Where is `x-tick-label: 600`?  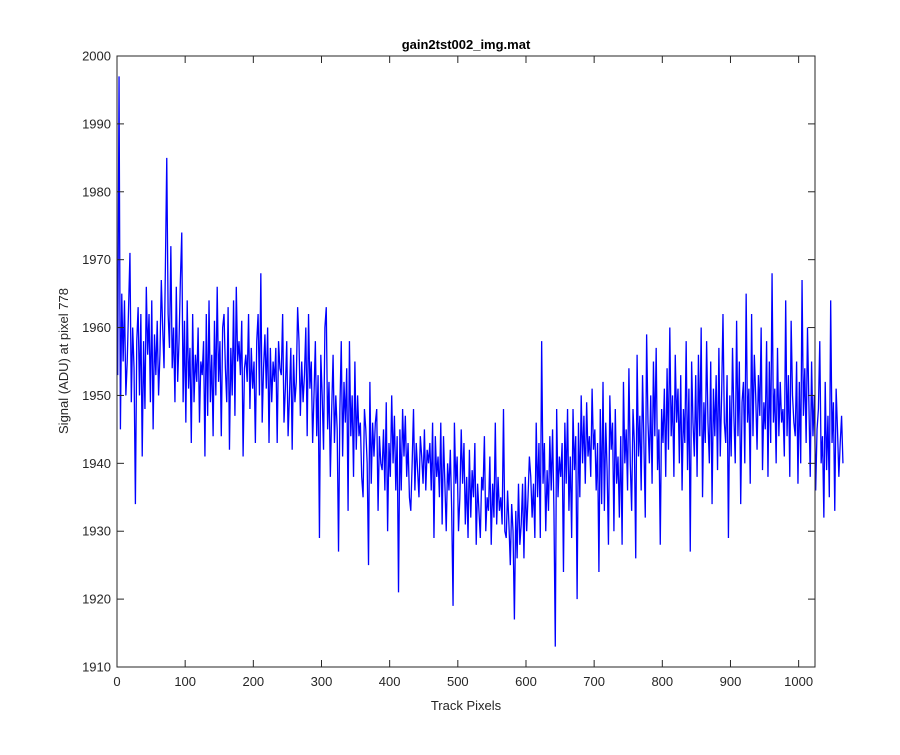 x-tick-label: 600 is located at coordinates (526, 681).